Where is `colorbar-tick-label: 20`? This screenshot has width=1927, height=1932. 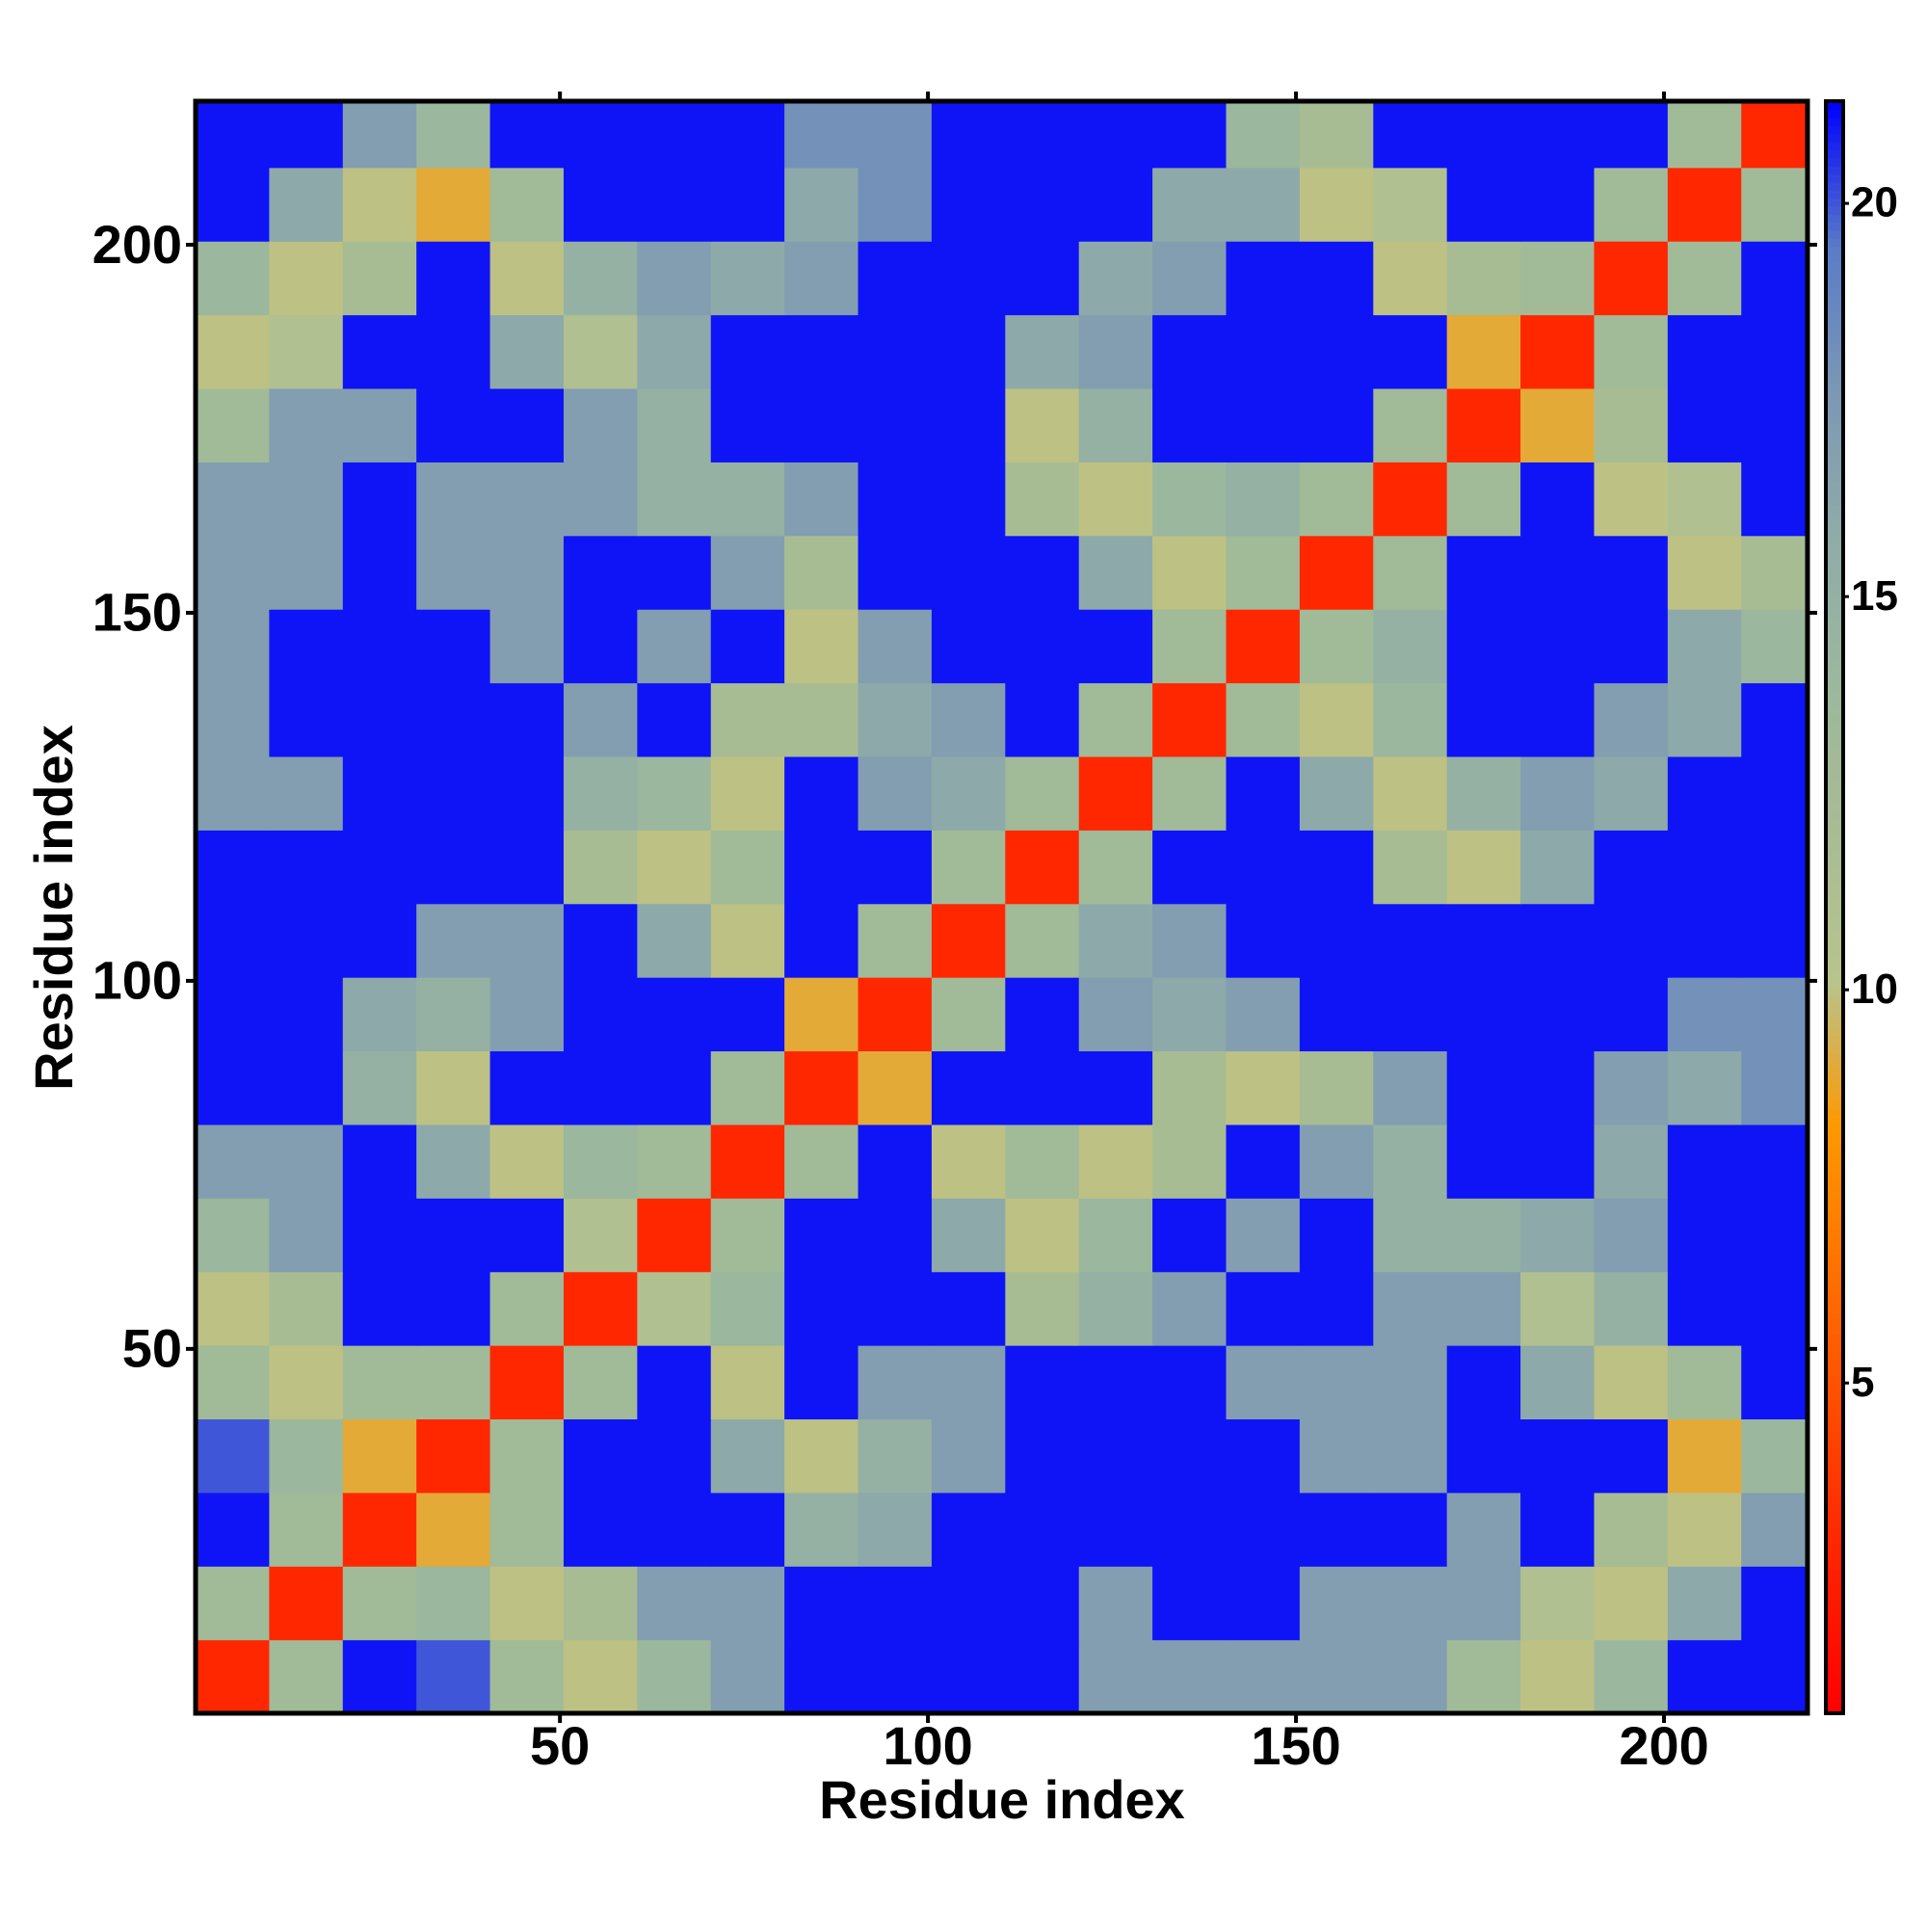
colorbar-tick-label: 20 is located at coordinates (1874, 202).